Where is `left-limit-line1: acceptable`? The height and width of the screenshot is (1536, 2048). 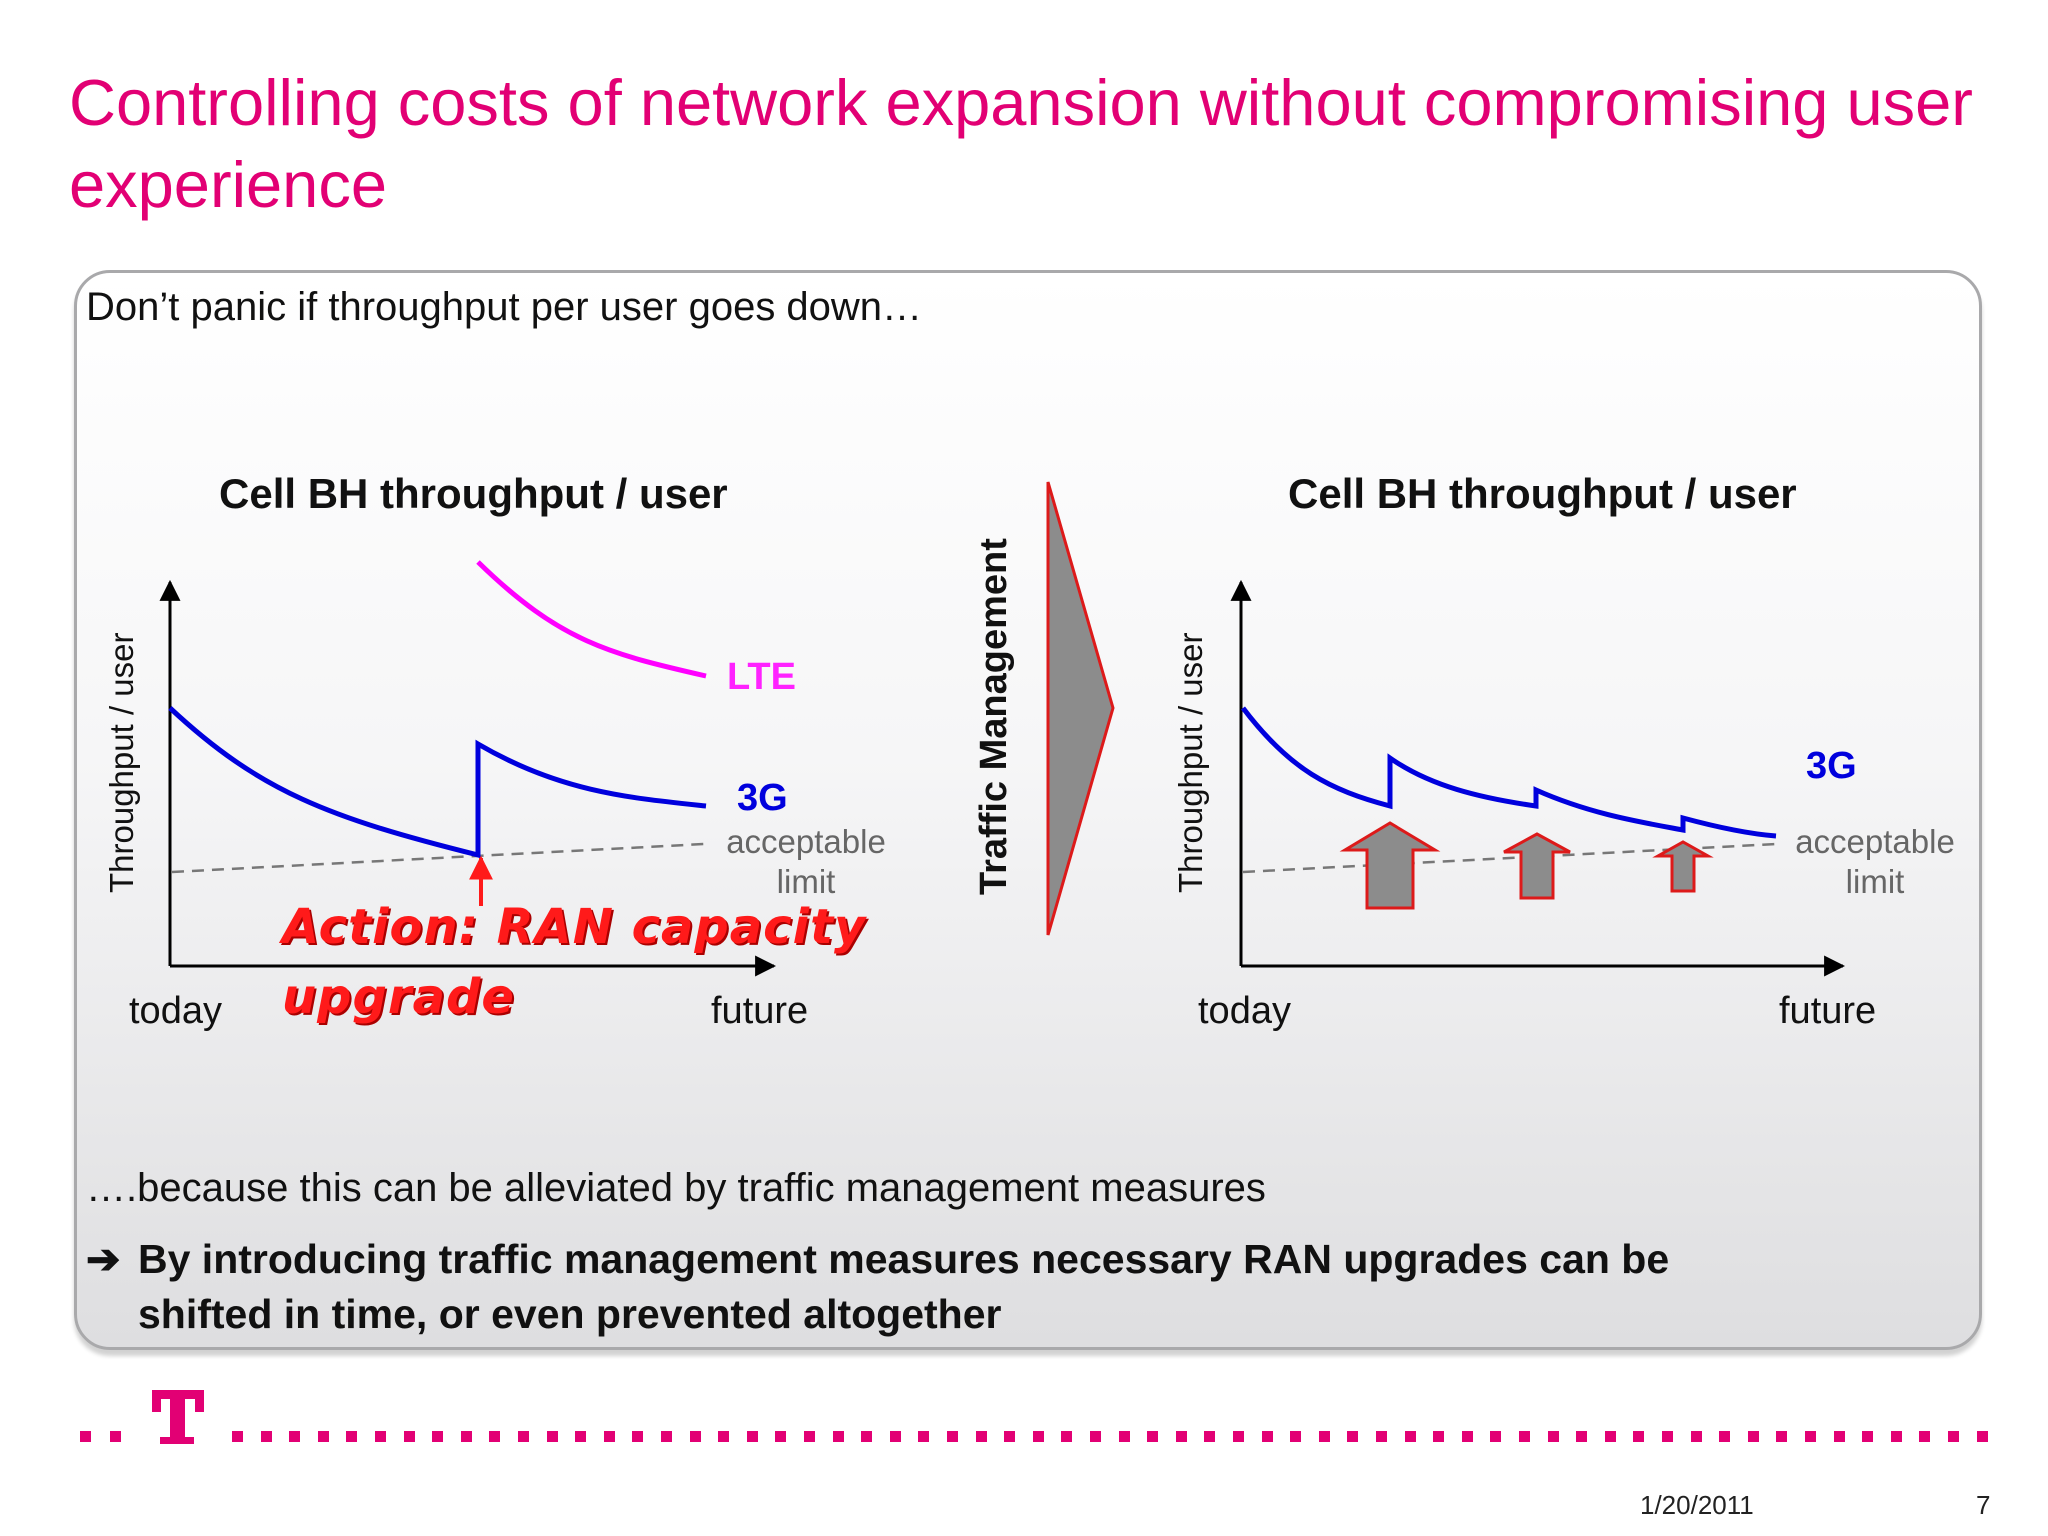
left-limit-line1: acceptable is located at coordinates (806, 841).